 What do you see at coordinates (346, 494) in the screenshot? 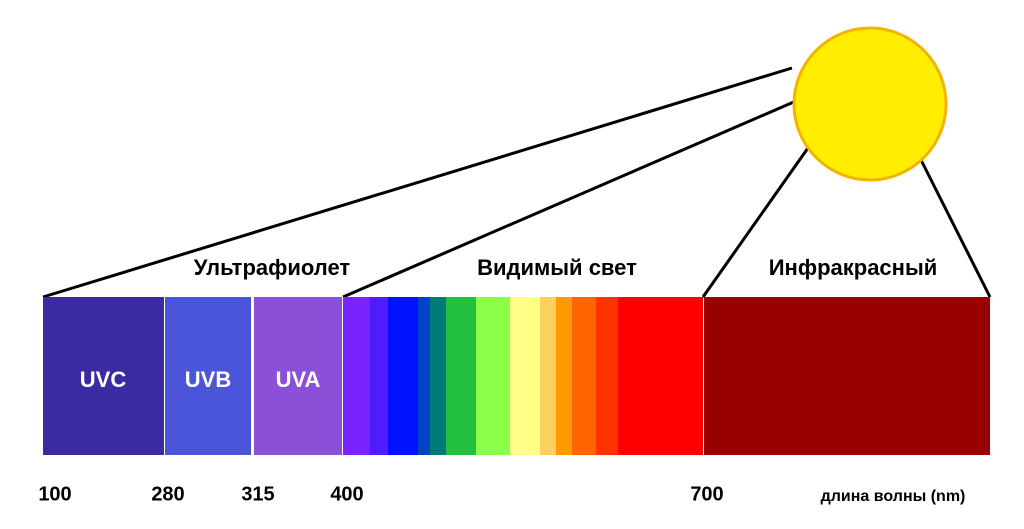
I see `tick-label: 400` at bounding box center [346, 494].